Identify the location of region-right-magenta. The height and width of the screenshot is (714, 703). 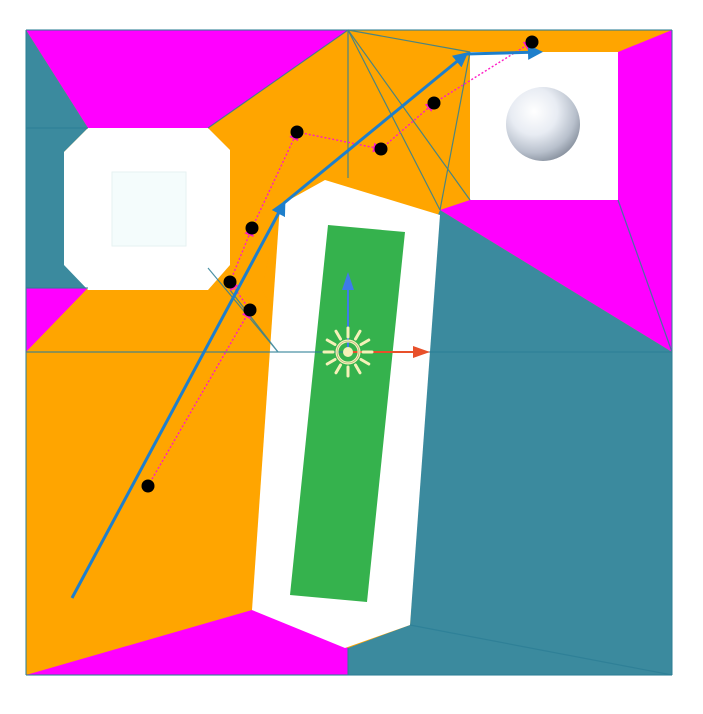
(556, 276).